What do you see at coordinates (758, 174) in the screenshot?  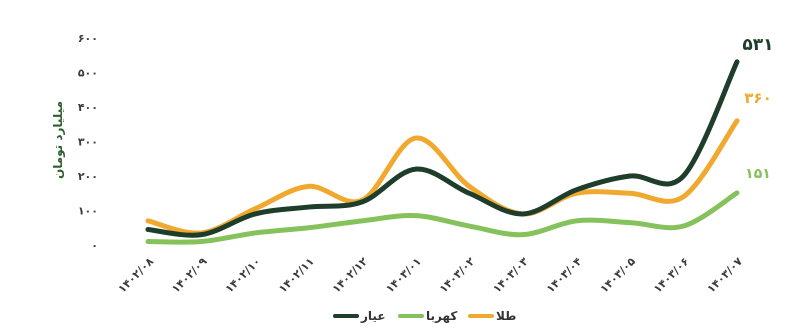 I see `series-end-label: ۱۵۱` at bounding box center [758, 174].